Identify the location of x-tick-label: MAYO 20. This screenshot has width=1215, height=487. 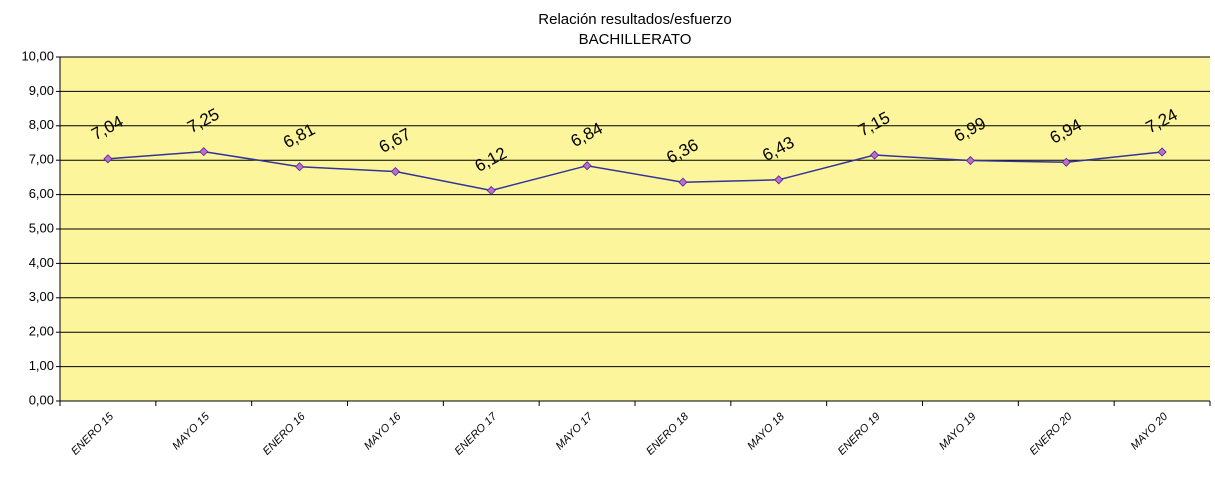
(1150, 431).